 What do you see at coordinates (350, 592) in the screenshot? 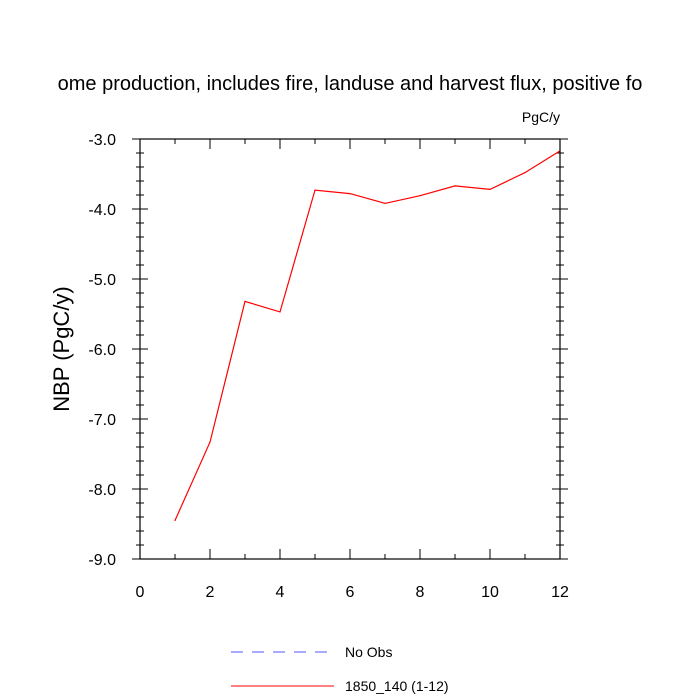
I see `x-tick-label: 6` at bounding box center [350, 592].